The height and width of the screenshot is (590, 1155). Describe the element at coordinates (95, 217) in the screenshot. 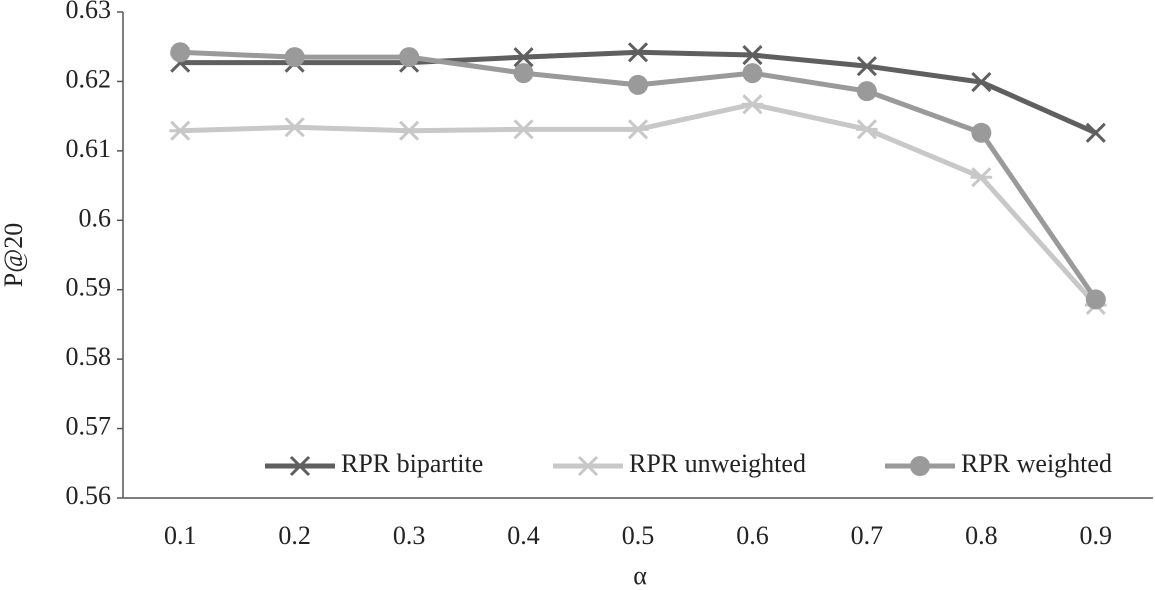

I see `y-tick-label: 0.6` at that location.